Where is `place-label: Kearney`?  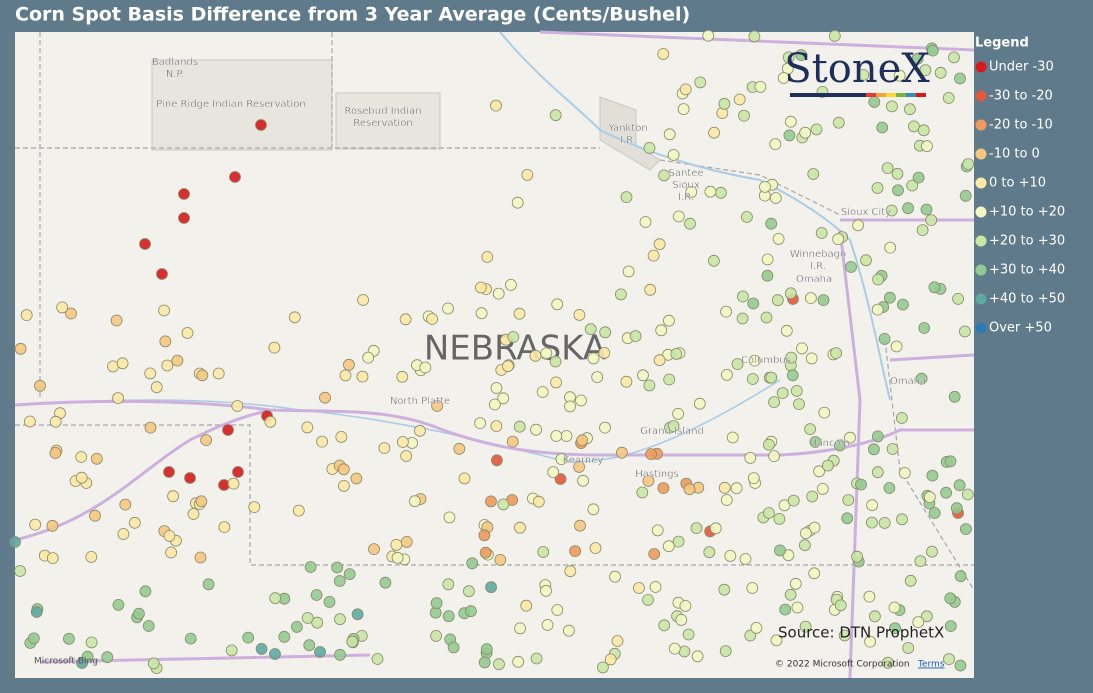
place-label: Kearney is located at coordinates (583, 460).